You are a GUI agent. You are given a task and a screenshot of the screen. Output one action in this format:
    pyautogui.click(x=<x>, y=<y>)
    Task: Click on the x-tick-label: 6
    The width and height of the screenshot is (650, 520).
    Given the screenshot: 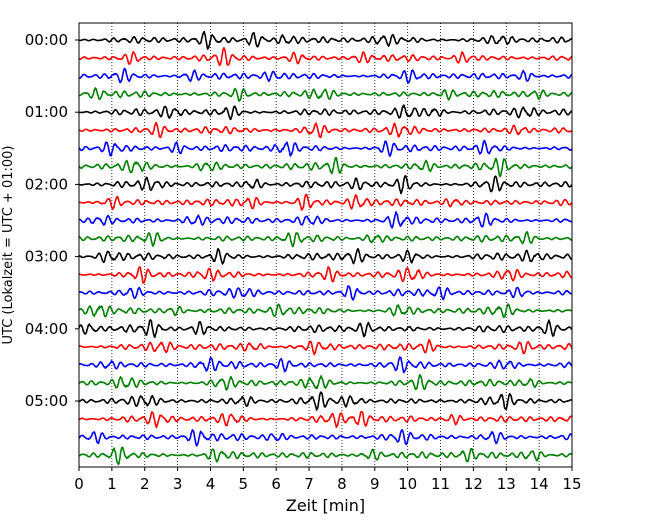 What is the action you would take?
    pyautogui.click(x=276, y=484)
    